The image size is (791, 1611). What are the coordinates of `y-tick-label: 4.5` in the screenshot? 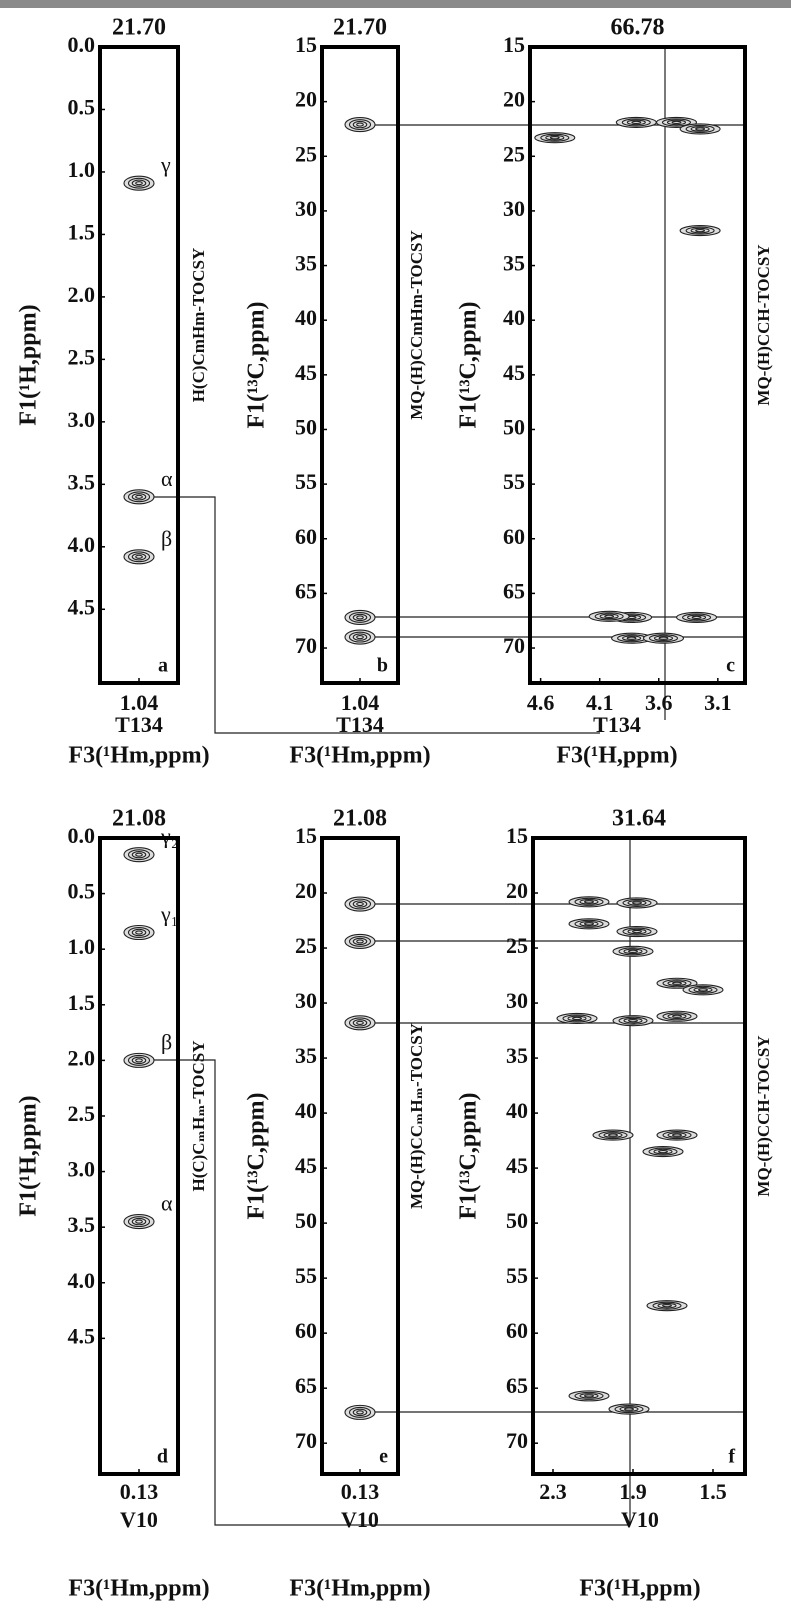 It's located at (82, 606).